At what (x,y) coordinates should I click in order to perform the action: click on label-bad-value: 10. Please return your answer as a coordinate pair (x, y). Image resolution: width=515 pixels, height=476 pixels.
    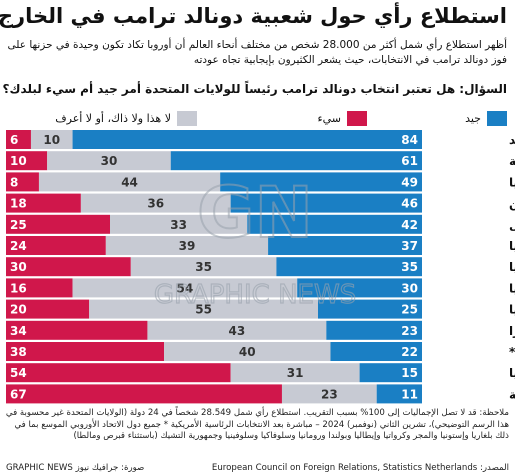
    Looking at the image, I should click on (18, 161).